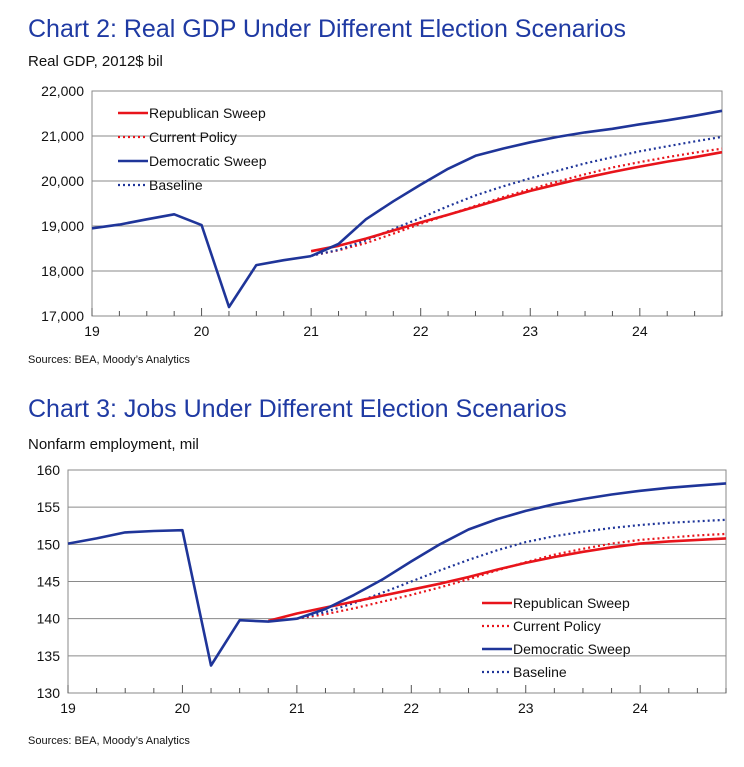 The image size is (744, 767). What do you see at coordinates (49, 693) in the screenshot?
I see `y-tick-label: 130` at bounding box center [49, 693].